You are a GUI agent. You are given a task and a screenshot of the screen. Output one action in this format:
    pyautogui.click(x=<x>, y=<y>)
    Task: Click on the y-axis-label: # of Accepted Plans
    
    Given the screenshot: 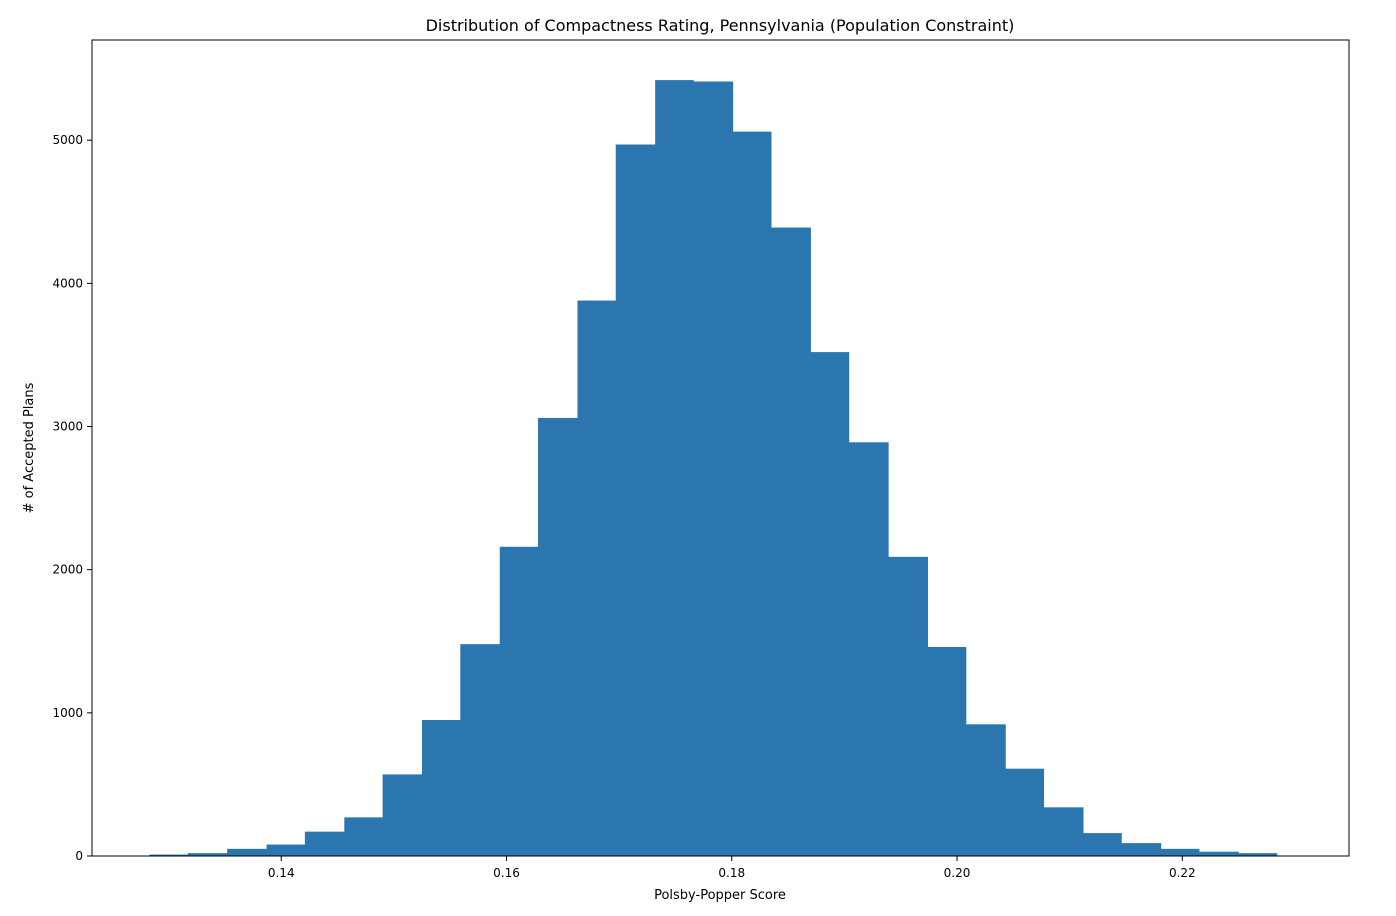 What is the action you would take?
    pyautogui.click(x=29, y=447)
    